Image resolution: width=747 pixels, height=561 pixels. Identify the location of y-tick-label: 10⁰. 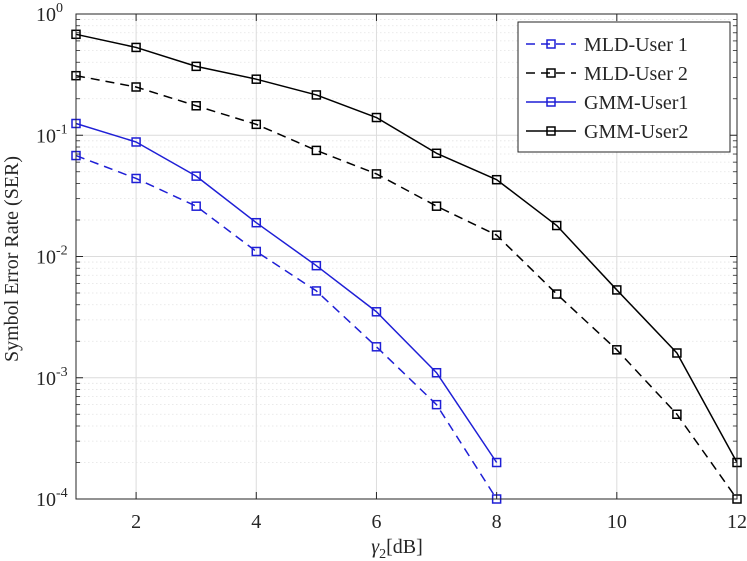
(49, 13).